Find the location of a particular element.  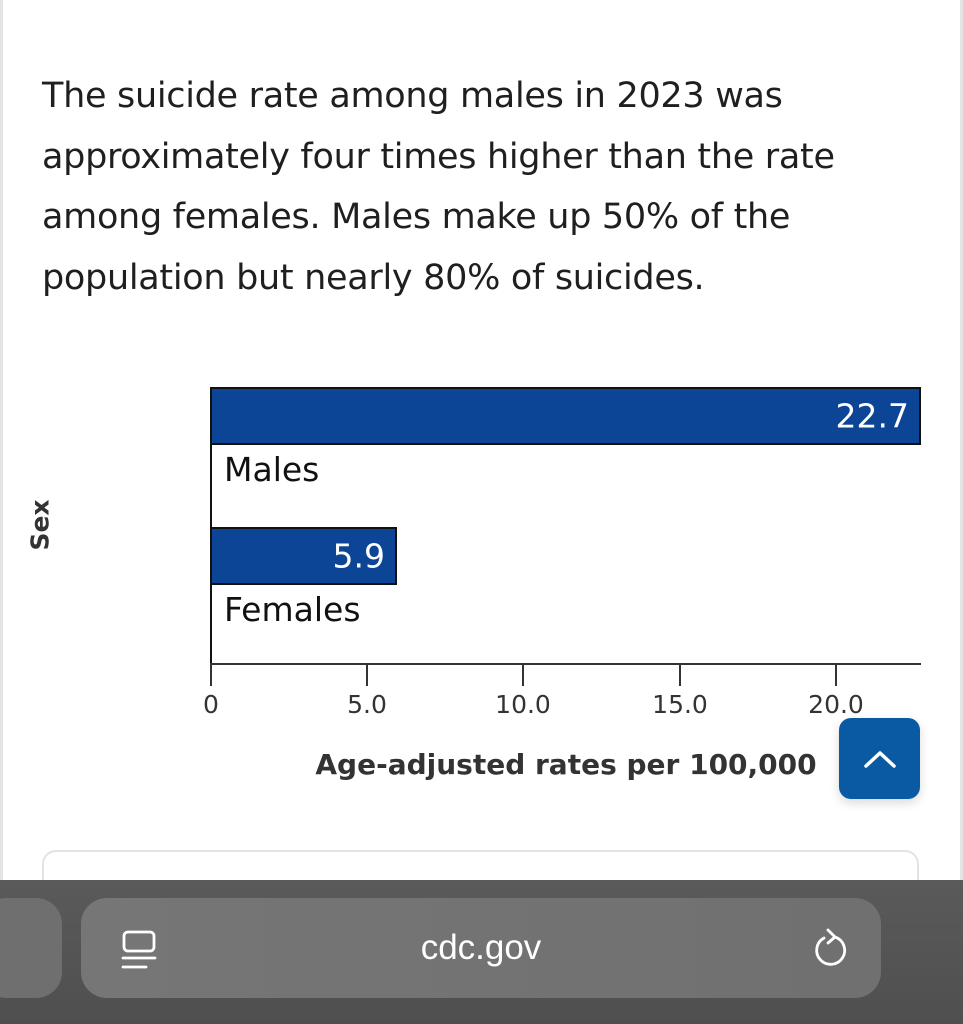

reader-view-icon is located at coordinates (139, 950).